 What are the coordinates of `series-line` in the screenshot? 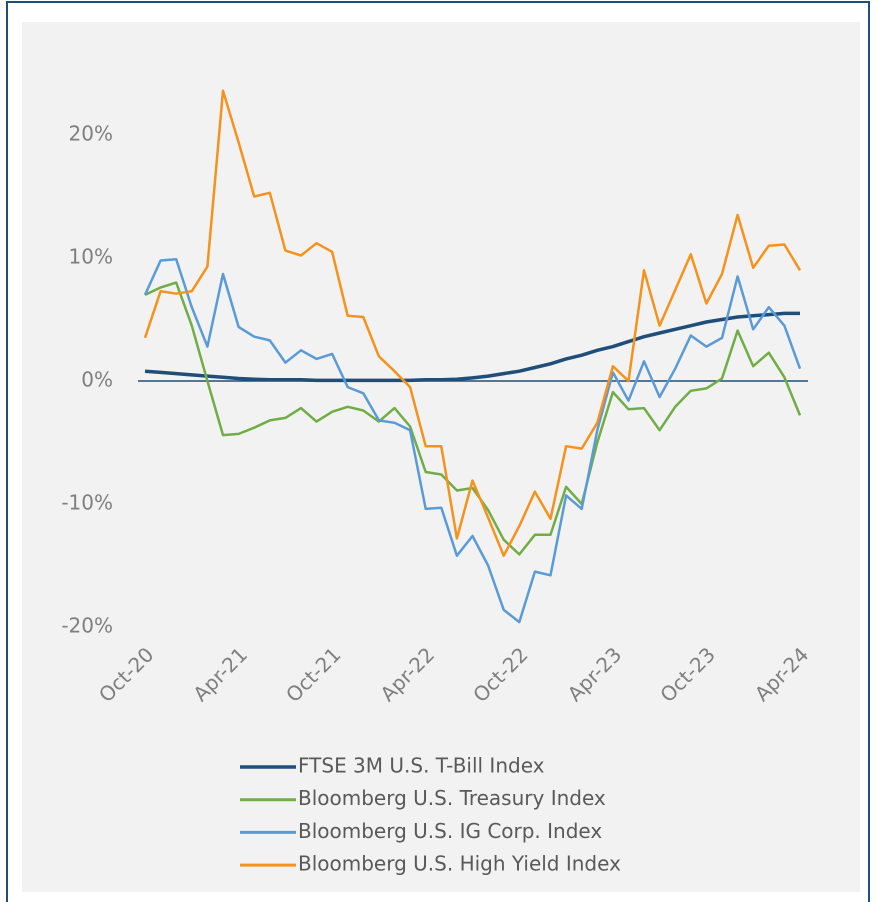 It's located at (472, 347).